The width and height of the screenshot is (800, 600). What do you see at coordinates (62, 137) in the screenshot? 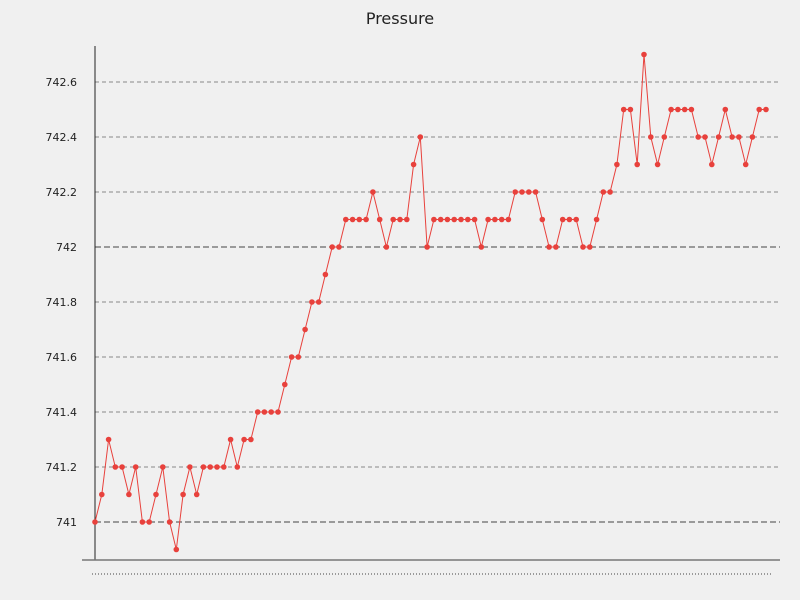
I see `y-tick-label: 742.4` at bounding box center [62, 137].